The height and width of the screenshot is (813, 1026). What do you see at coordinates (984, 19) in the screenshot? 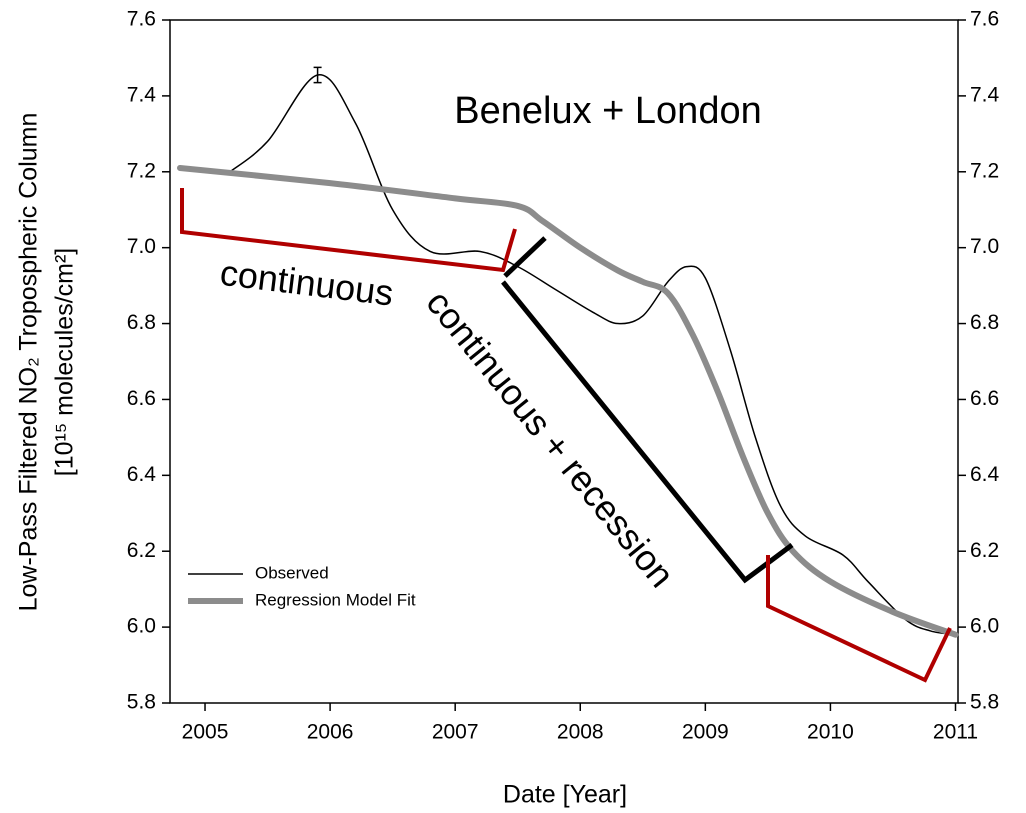
I see `y2-tick-label: 7.6` at bounding box center [984, 19].